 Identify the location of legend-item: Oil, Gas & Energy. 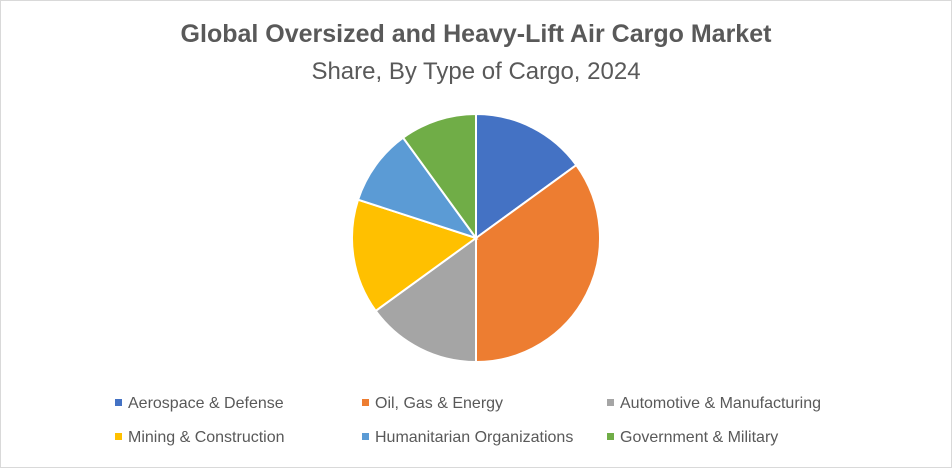
(432, 404).